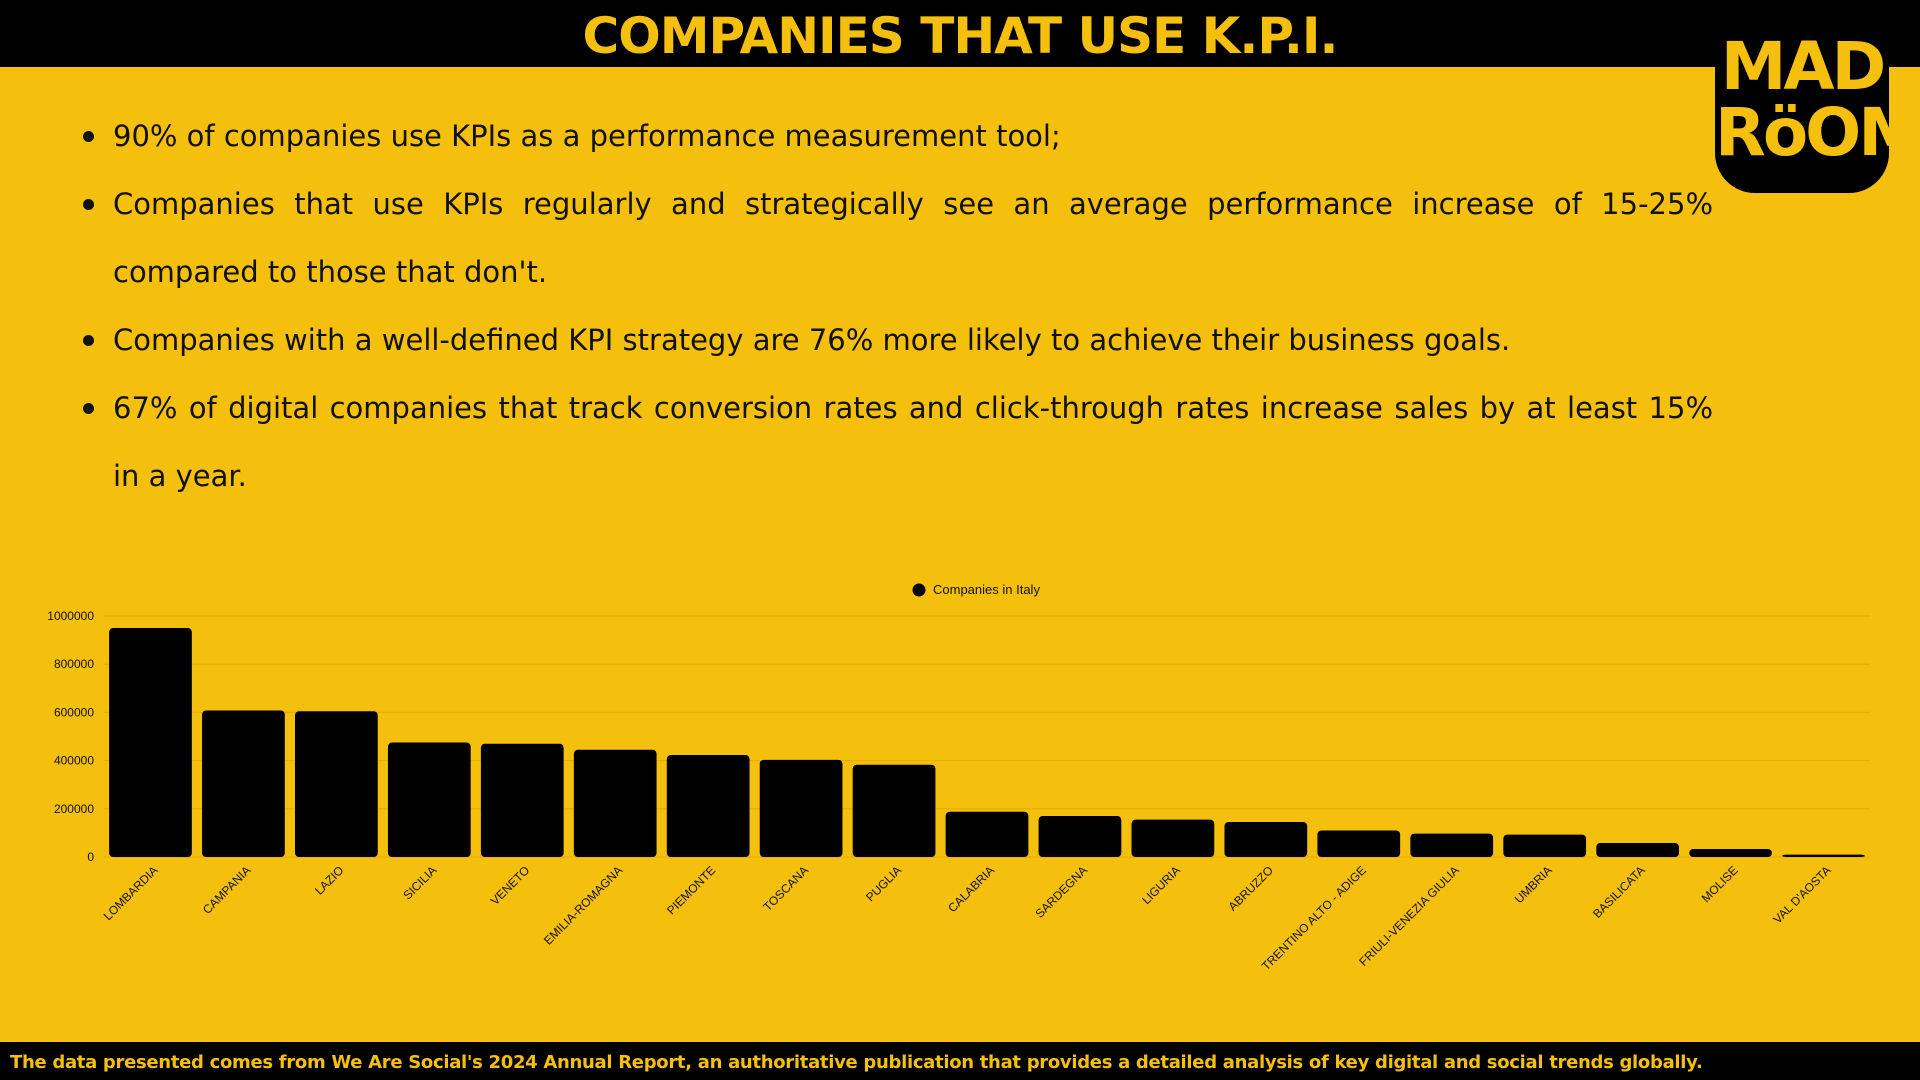  I want to click on y-tick-label: 1000000, so click(70, 616).